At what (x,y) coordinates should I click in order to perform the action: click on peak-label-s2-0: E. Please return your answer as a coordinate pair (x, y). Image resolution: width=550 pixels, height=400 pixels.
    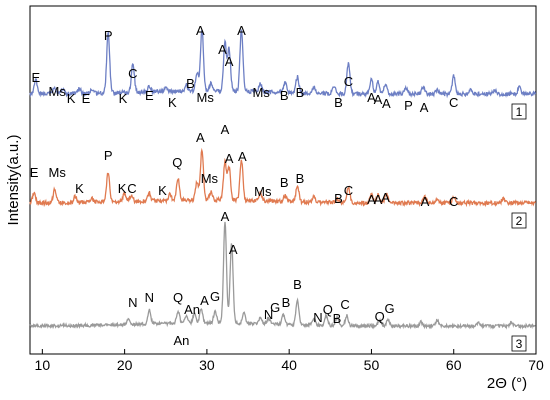
    Looking at the image, I should click on (34, 172).